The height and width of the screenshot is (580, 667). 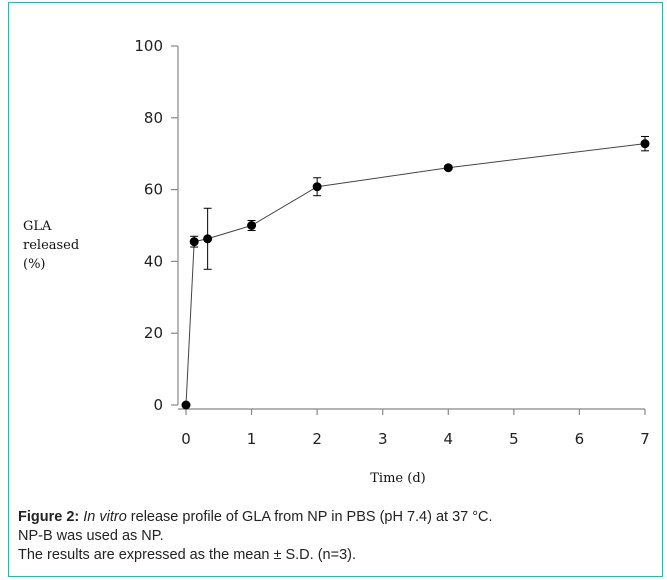 What do you see at coordinates (397, 478) in the screenshot?
I see `x-axis-title: Time (d)` at bounding box center [397, 478].